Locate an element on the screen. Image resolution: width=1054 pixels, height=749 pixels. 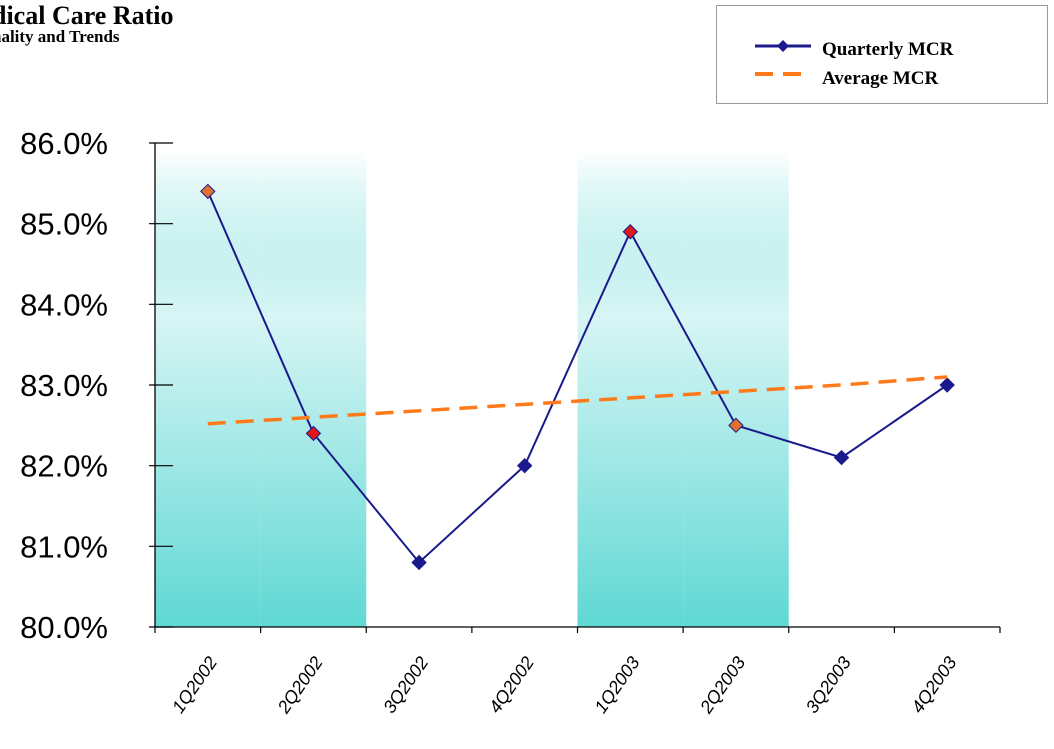
legend-item-average: Average MCR is located at coordinates (882, 80).